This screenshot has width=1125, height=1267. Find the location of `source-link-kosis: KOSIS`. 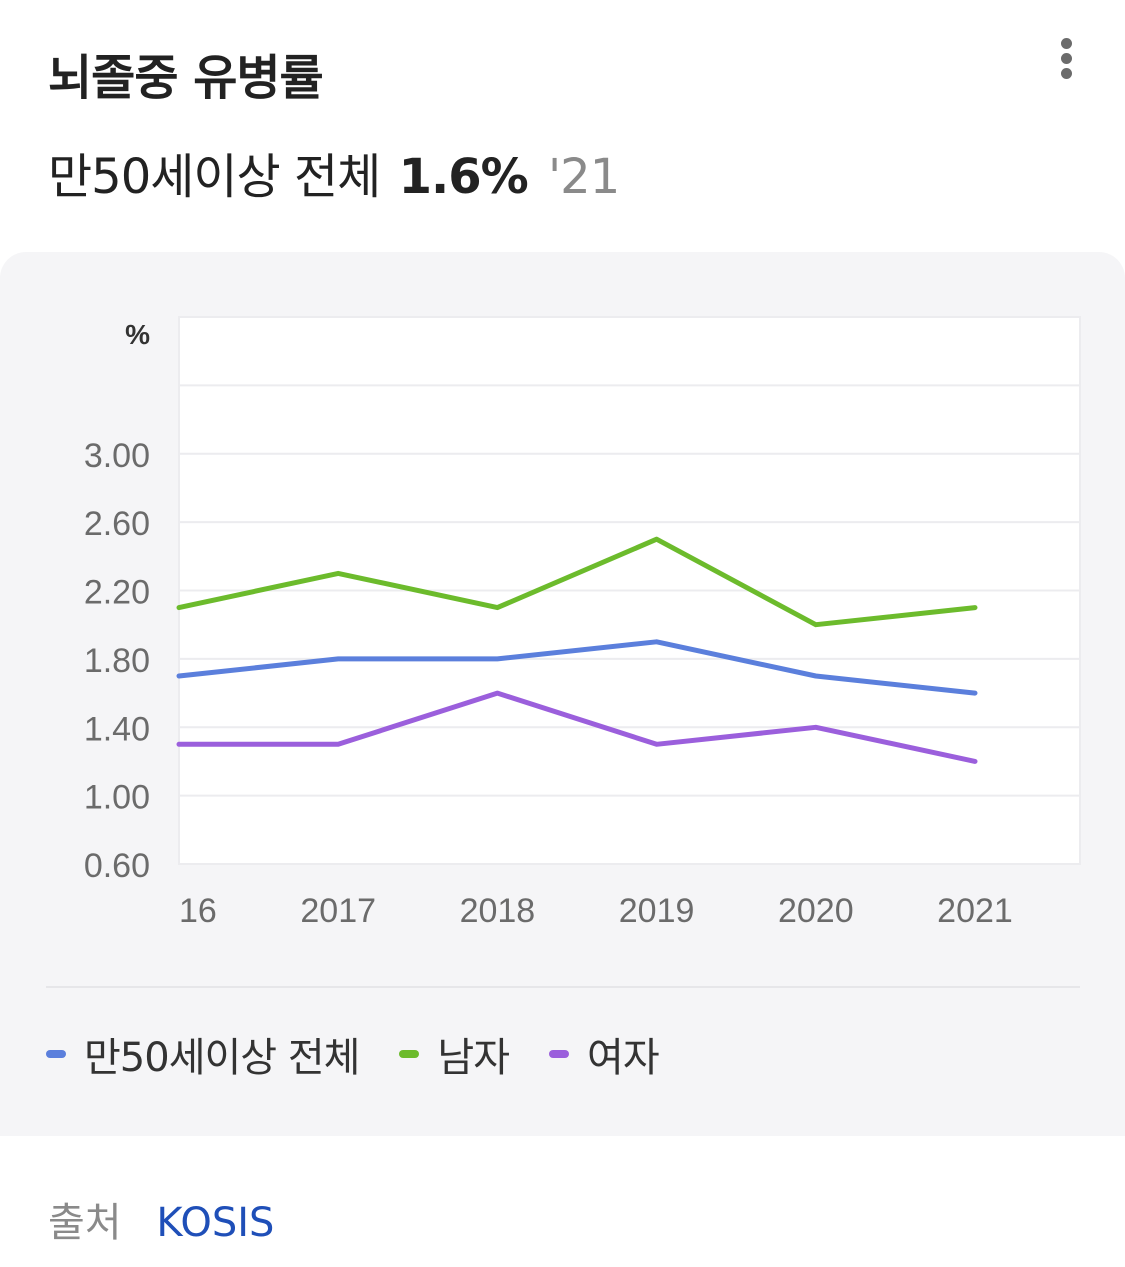

source-link-kosis: KOSIS is located at coordinates (215, 1223).